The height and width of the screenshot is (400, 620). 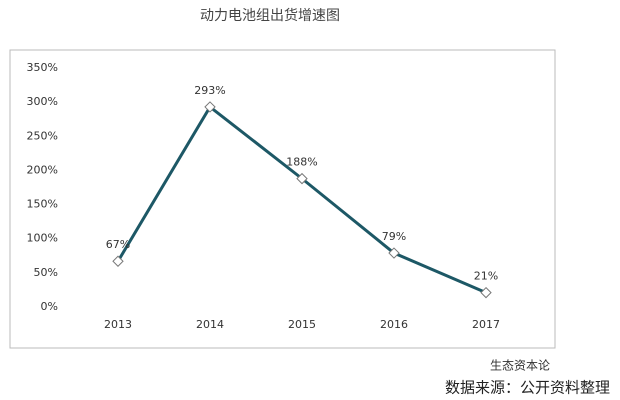 I want to click on x-tick-label: 2015, so click(x=302, y=324).